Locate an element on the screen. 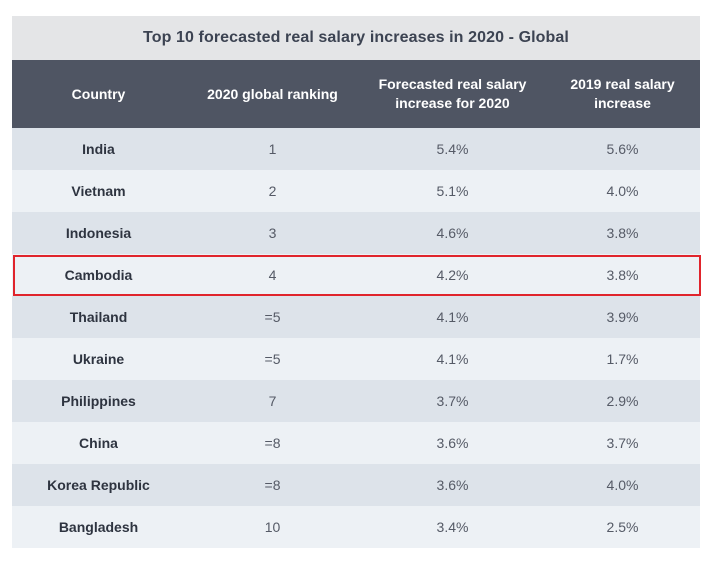  table-row: Philippines 7 3.7% 2.9% is located at coordinates (356, 401).